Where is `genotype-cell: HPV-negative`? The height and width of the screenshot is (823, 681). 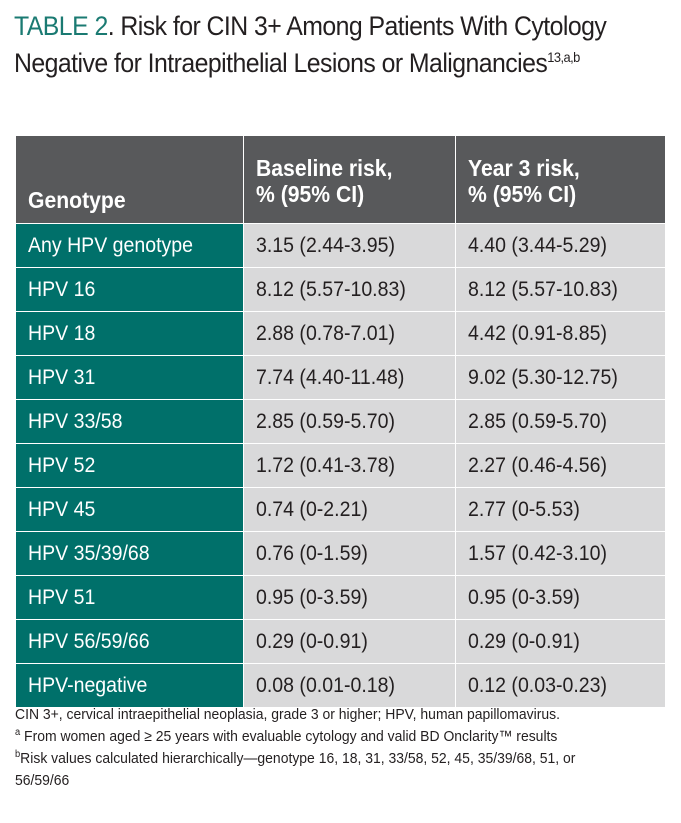
genotype-cell: HPV-negative is located at coordinates (129, 685).